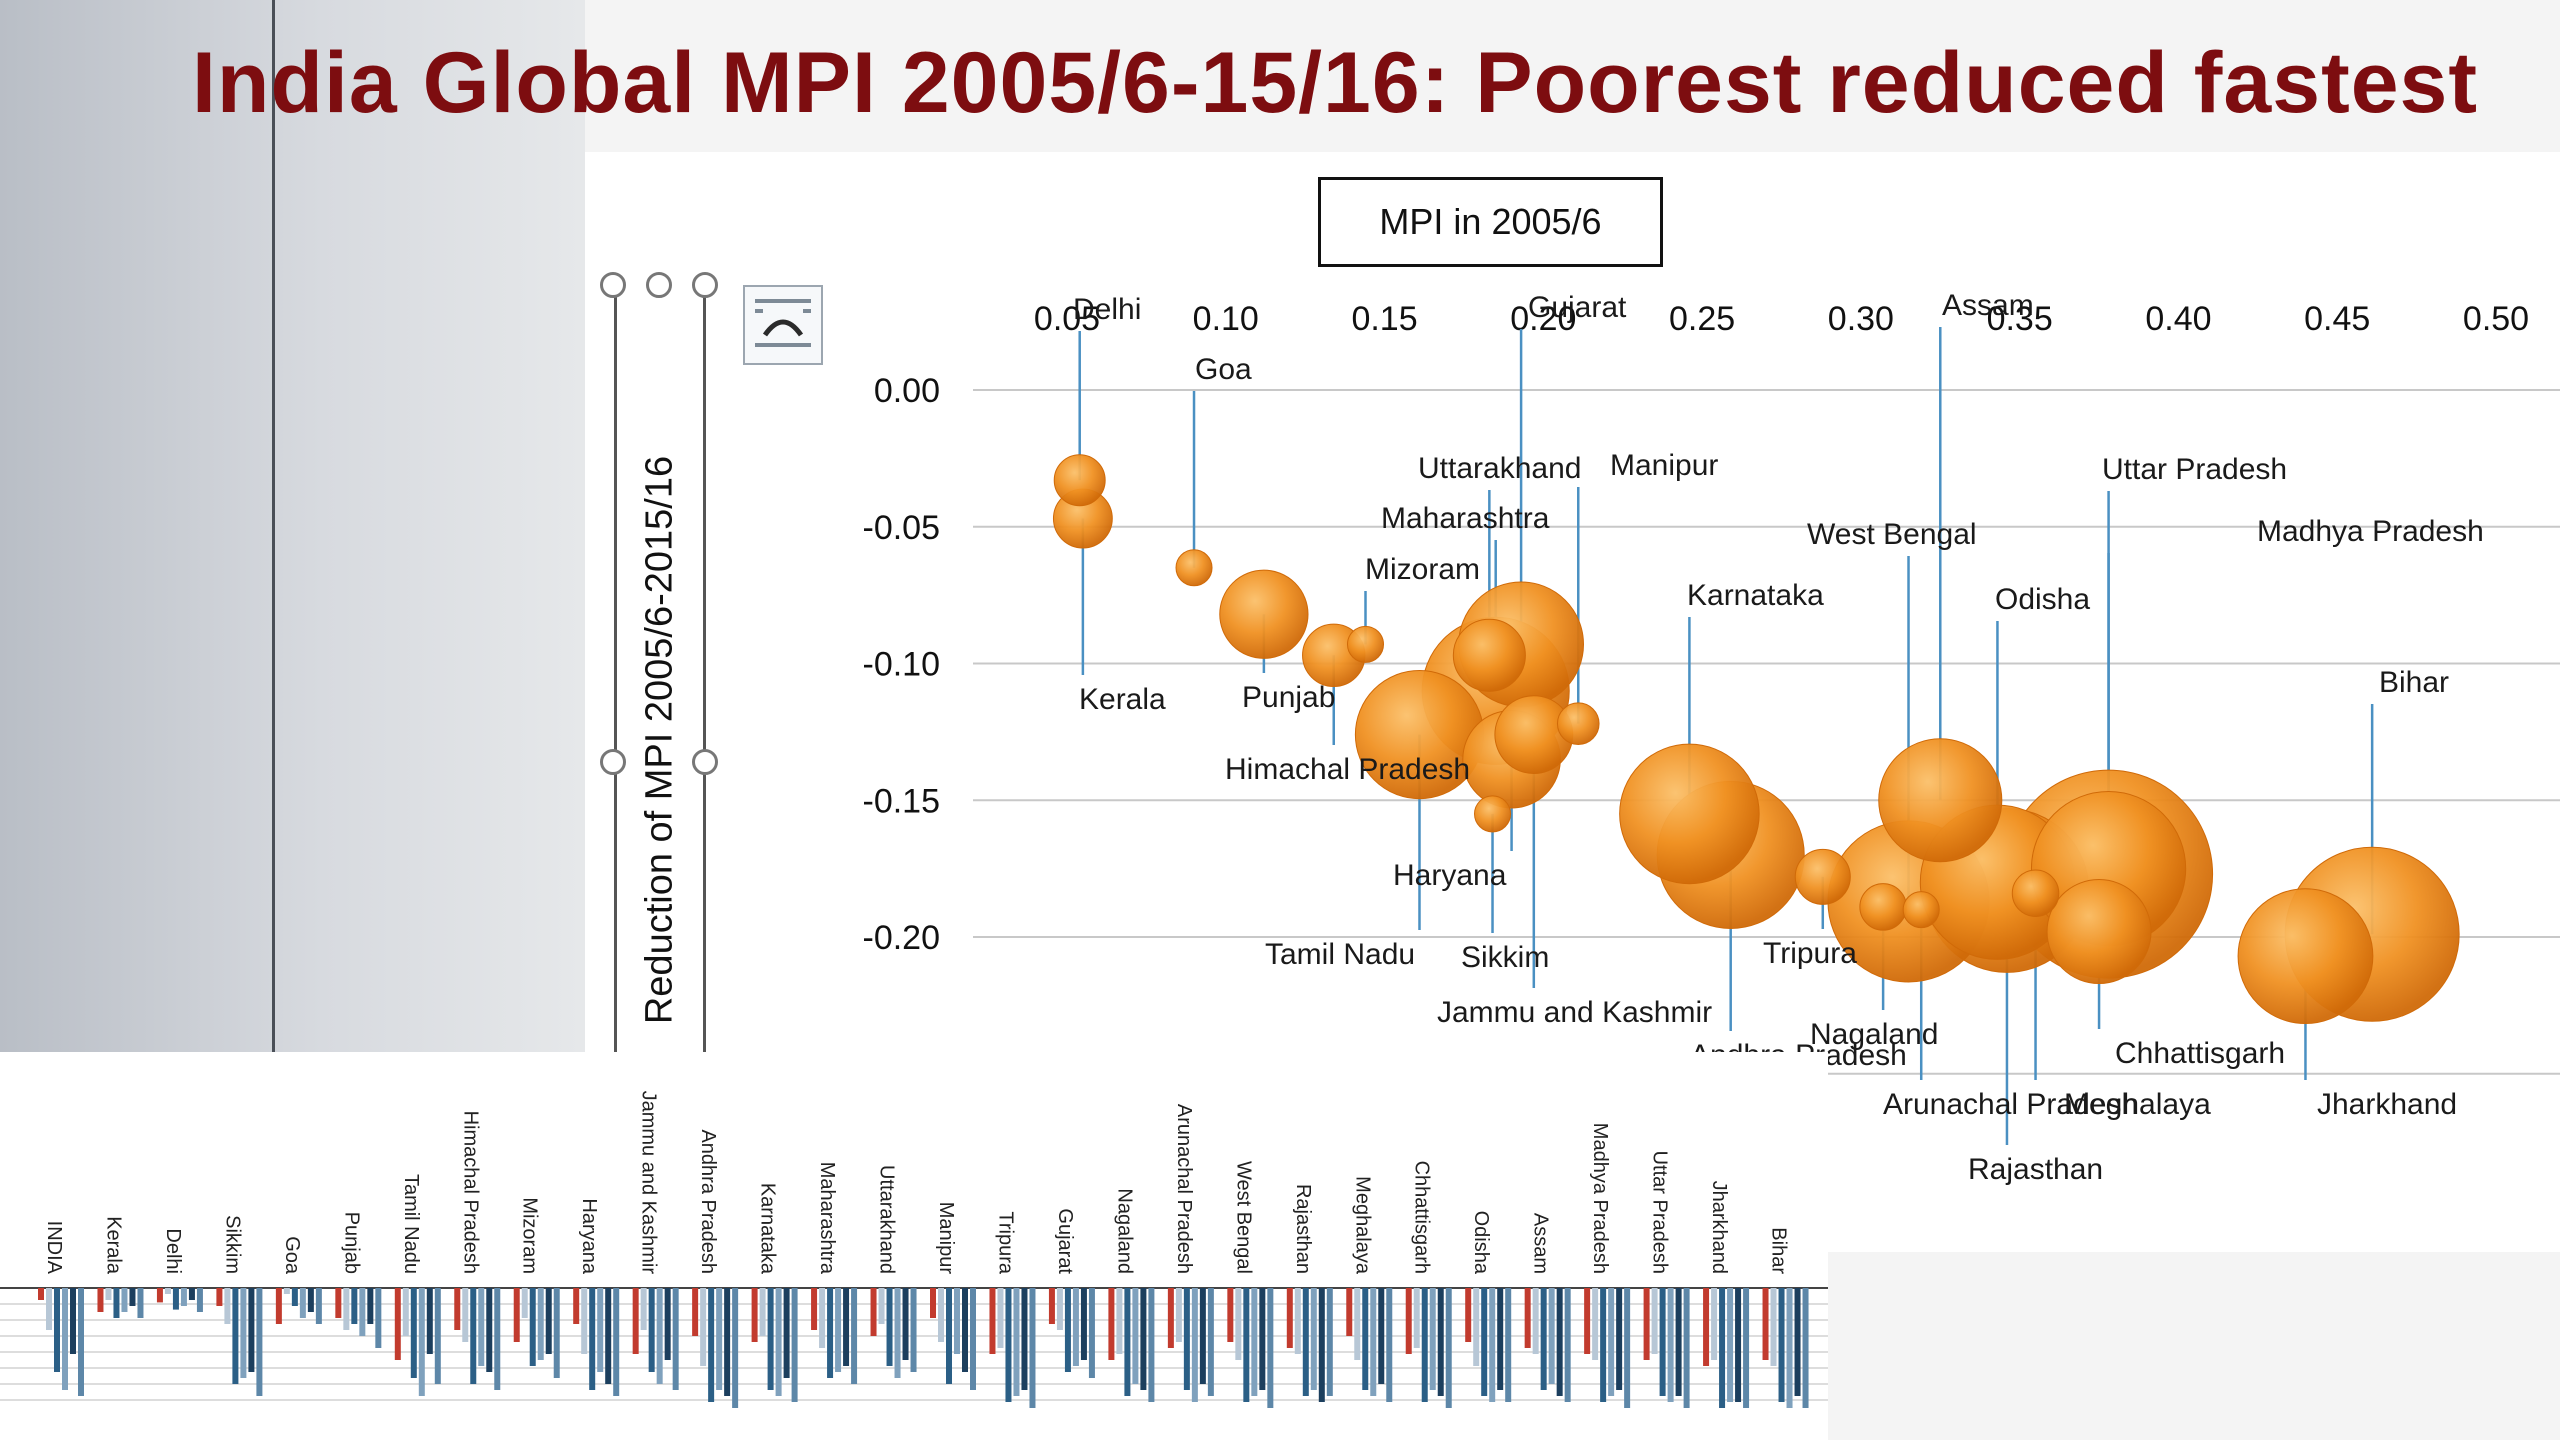 The image size is (2560, 1440). Describe the element at coordinates (1223, 369) in the screenshot. I see `state-label: Goa` at that location.